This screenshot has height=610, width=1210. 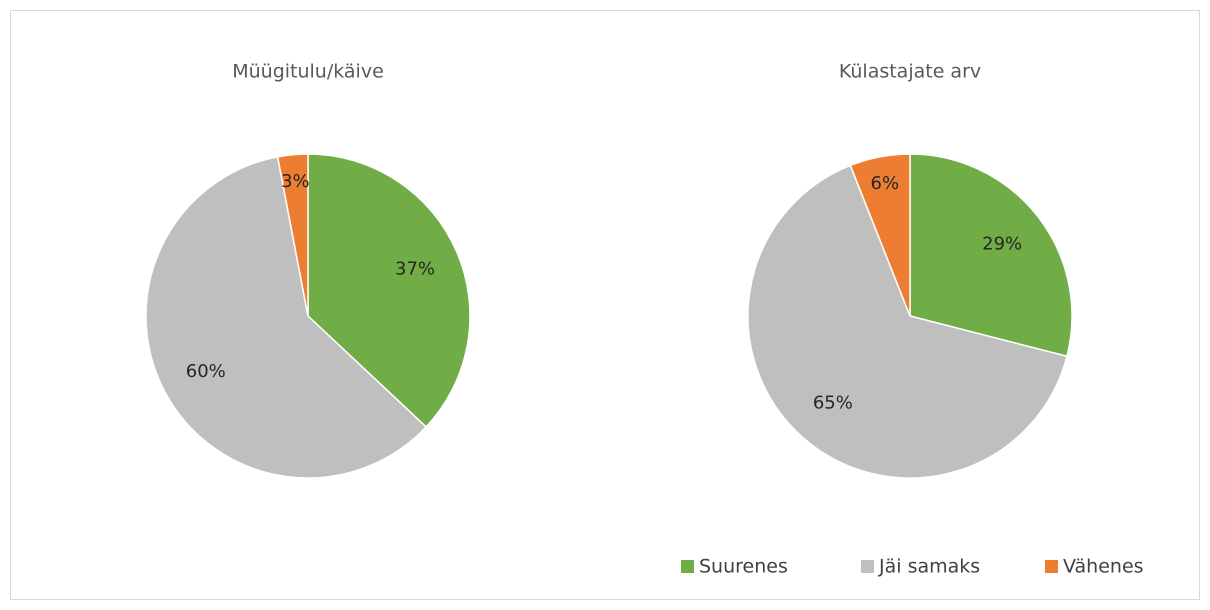 I want to click on slice-group: Vähenes, so click(x=292, y=235).